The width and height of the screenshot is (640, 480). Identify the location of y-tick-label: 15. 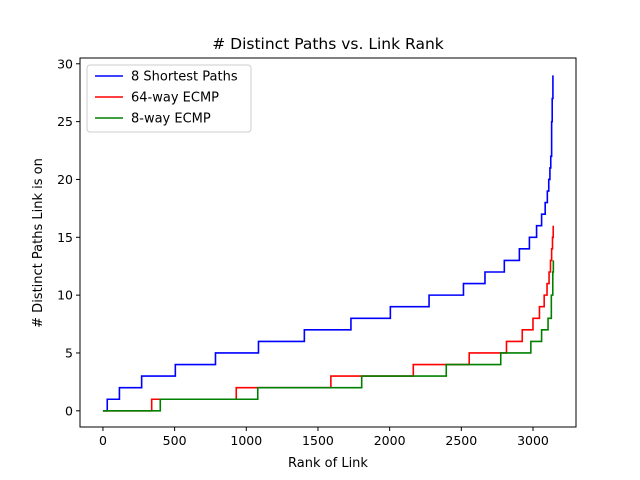
(65, 237).